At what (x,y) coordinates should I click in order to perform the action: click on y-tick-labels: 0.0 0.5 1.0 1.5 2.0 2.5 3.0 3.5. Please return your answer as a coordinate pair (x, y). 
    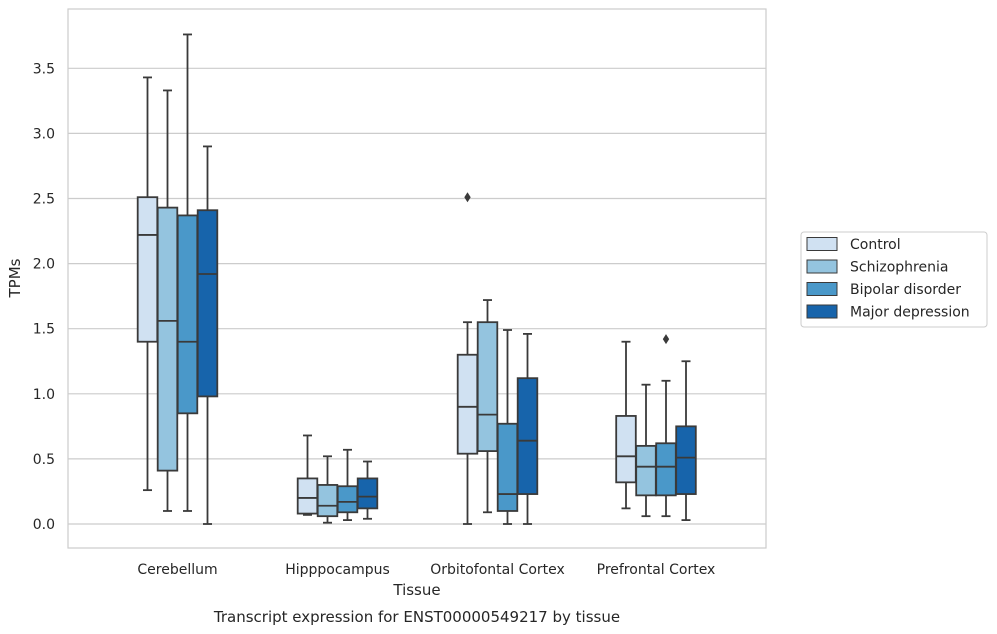
    Looking at the image, I should click on (44, 297).